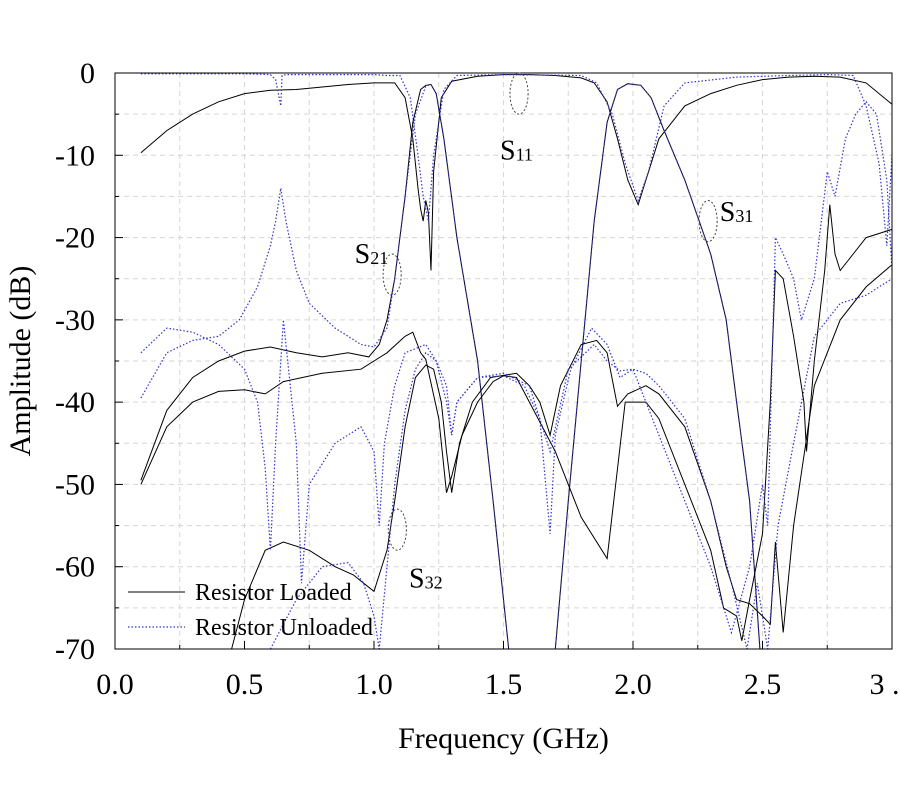 Image resolution: width=900 pixels, height=800 pixels. I want to click on x-tick-label: 0.5, so click(245, 684).